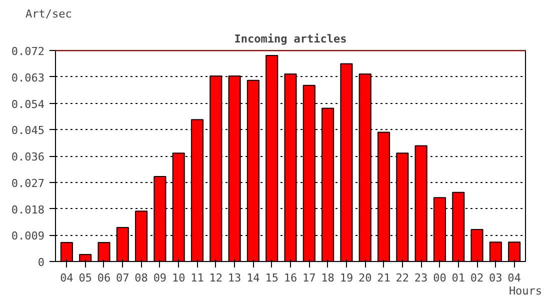 The width and height of the screenshot is (550, 300). I want to click on x-tick-label: 00, so click(439, 278).